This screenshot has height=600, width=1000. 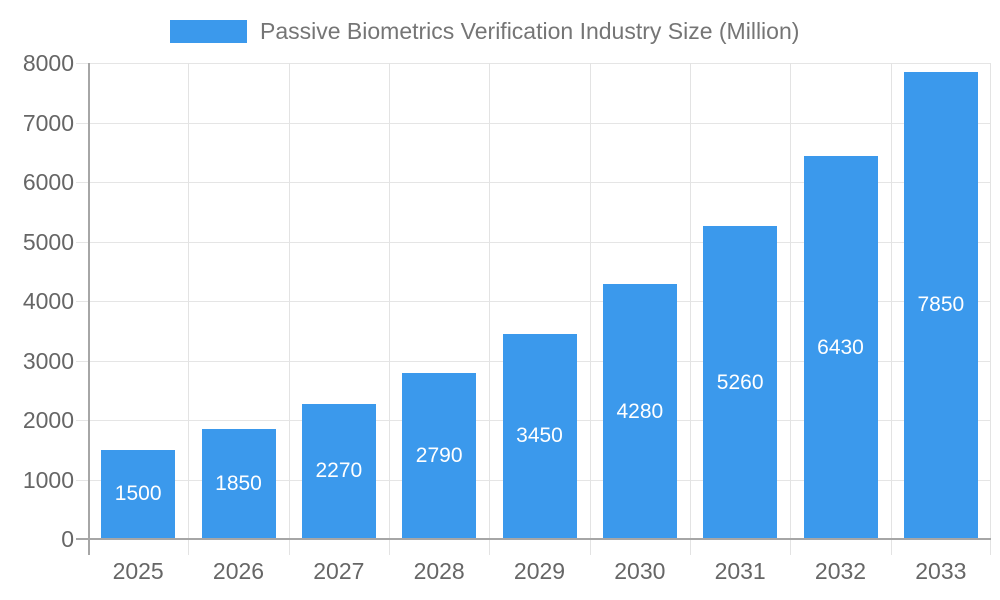 I want to click on bar-value-label: 1850, so click(x=238, y=483).